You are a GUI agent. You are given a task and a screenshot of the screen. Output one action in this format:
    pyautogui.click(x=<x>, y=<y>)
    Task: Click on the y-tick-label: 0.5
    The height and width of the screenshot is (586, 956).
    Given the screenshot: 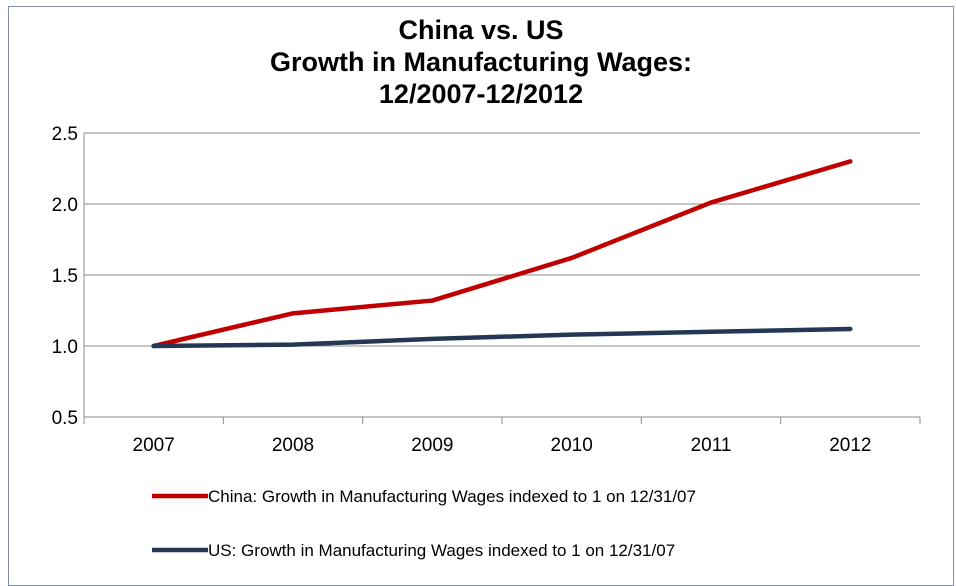 What is the action you would take?
    pyautogui.click(x=65, y=418)
    